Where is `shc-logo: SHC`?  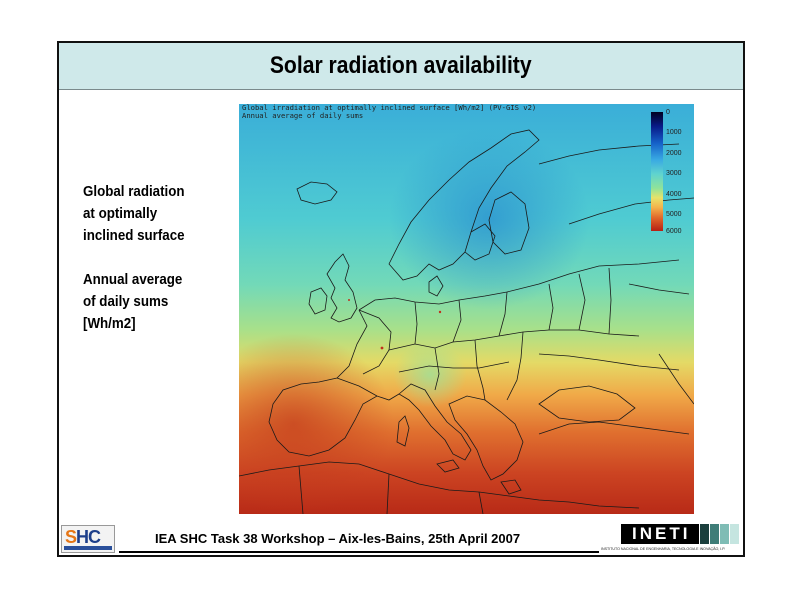
shc-logo: SHC is located at coordinates (88, 539).